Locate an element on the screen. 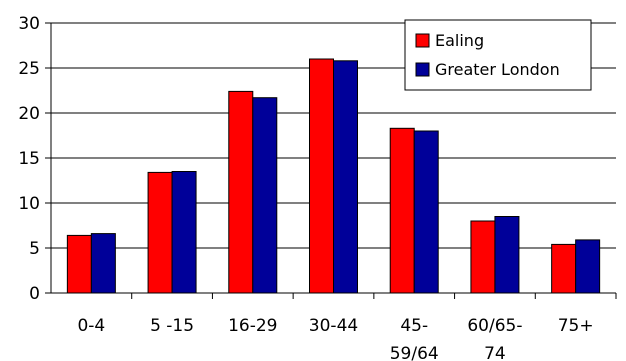 Image resolution: width=626 pixels, height=361 pixels. y-tick-labels: 0 5 10 15 20 25 30 is located at coordinates (29, 159).